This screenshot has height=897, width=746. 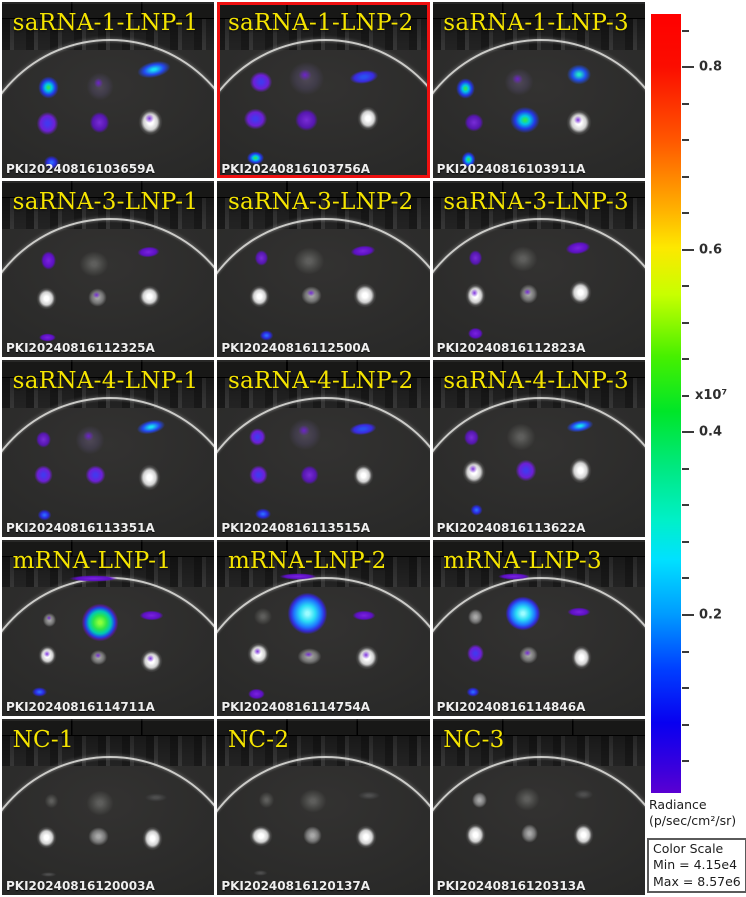 I want to click on colorbar-tick-label: 0.8, so click(x=711, y=67).